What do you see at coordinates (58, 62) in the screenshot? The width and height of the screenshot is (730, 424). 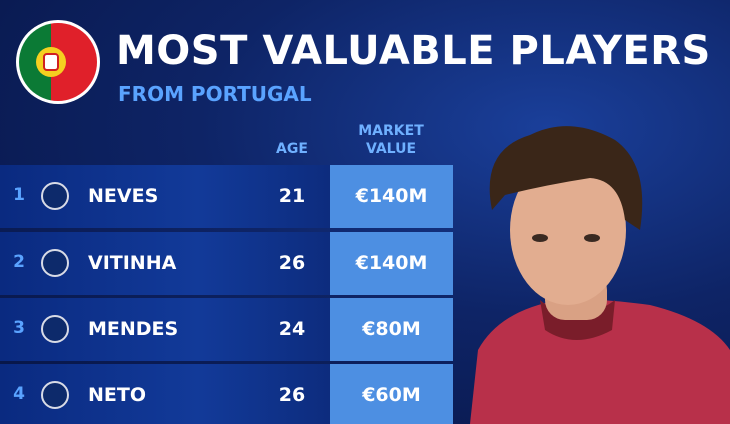 I see `flag` at bounding box center [58, 62].